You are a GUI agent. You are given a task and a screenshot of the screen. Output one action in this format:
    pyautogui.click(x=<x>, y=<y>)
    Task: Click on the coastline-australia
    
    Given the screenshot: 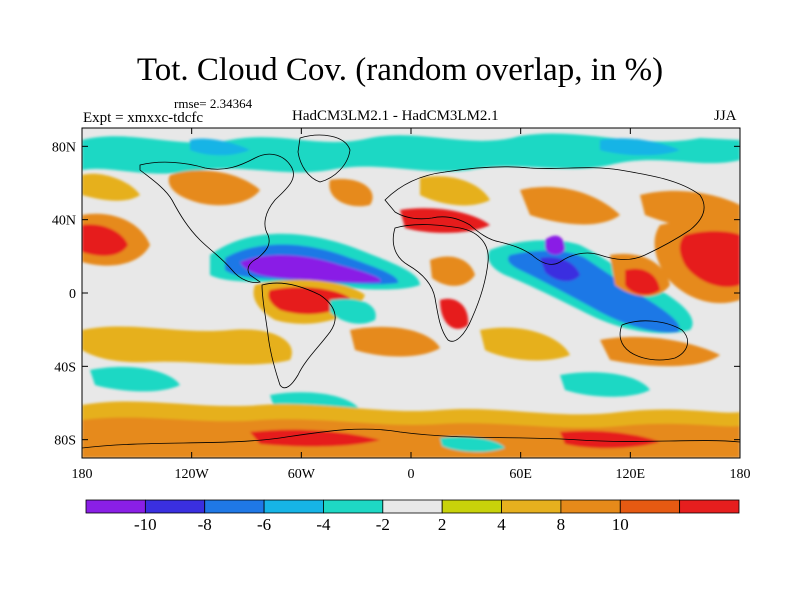 What is the action you would take?
    pyautogui.click(x=654, y=340)
    